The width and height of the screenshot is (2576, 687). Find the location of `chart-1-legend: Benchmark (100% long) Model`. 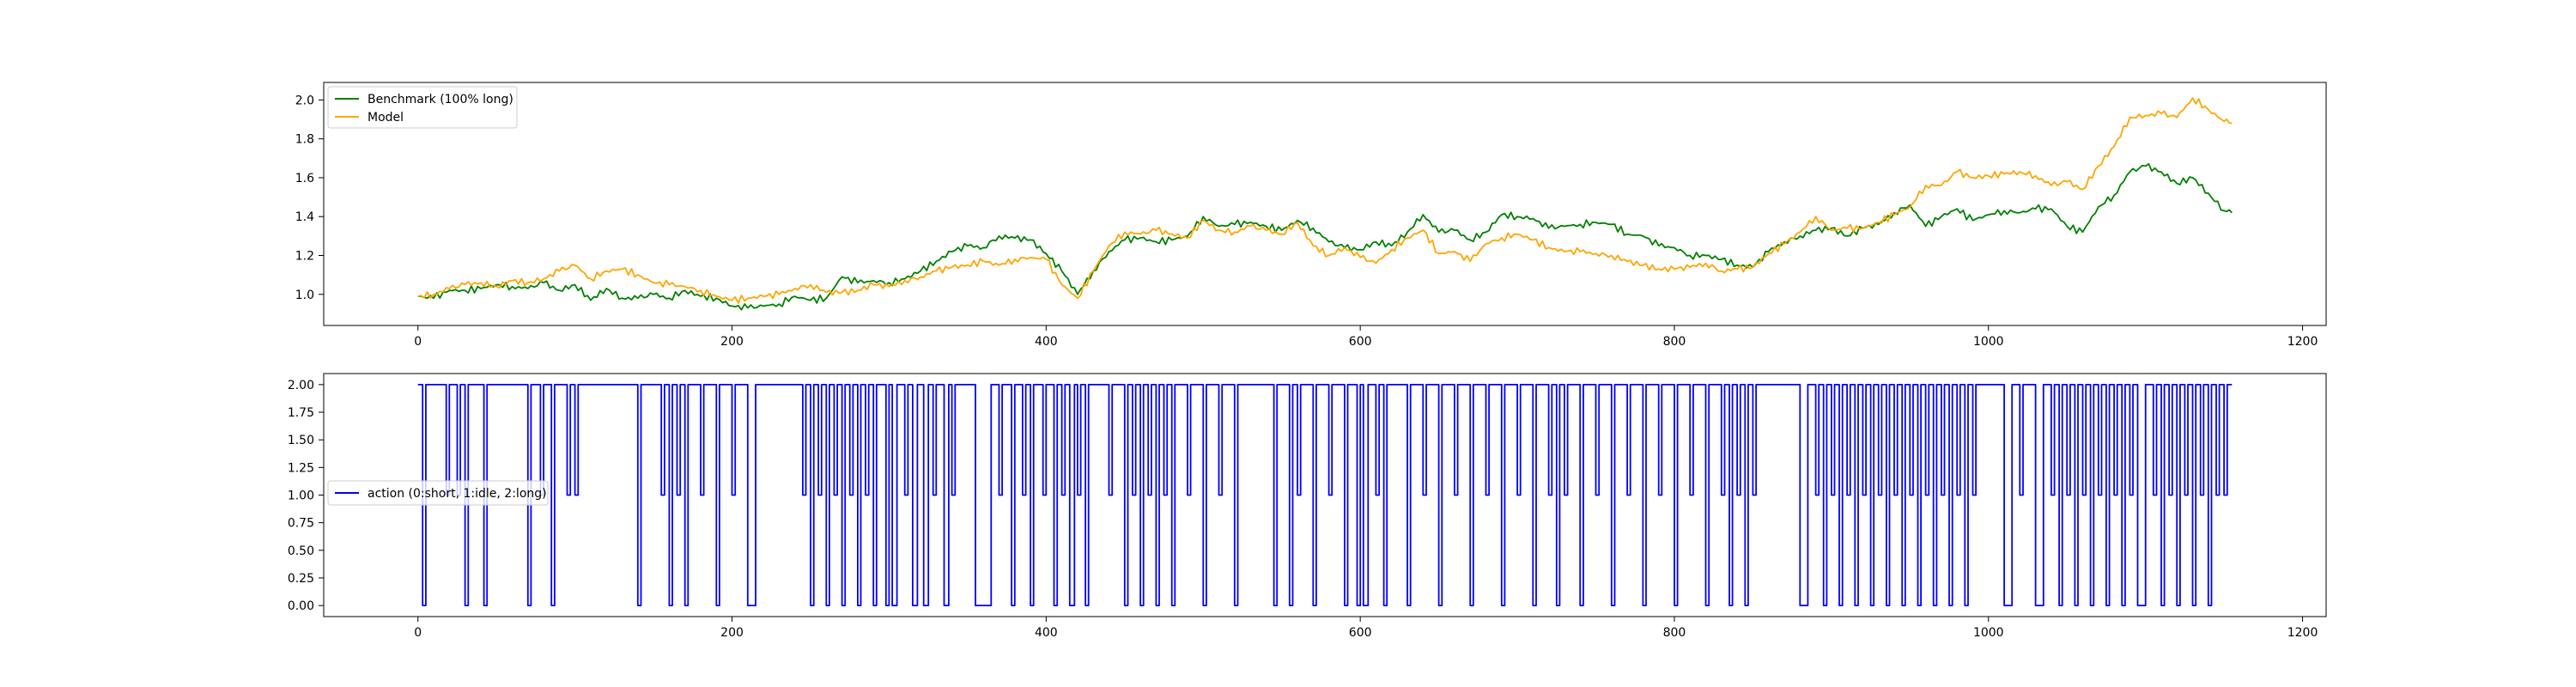

chart-1-legend: Benchmark (100% long) Model is located at coordinates (422, 107).